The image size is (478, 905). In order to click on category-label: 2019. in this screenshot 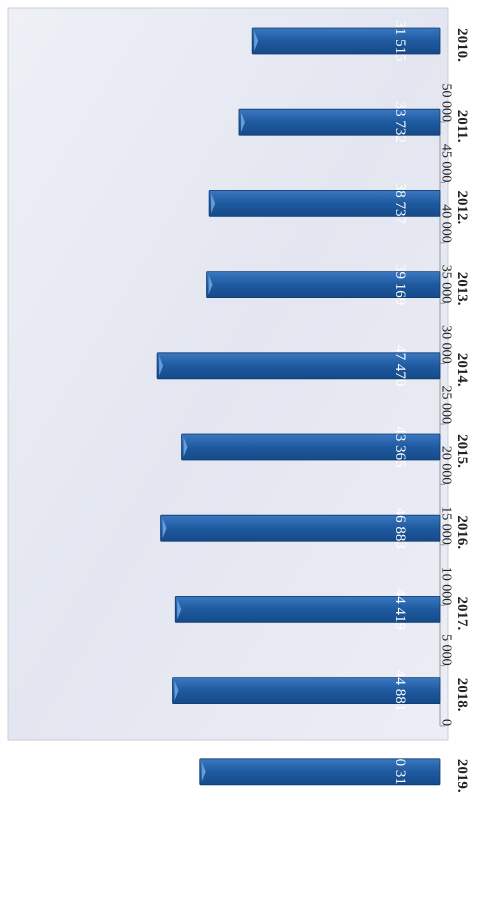, I will do `click(462, 776)`.